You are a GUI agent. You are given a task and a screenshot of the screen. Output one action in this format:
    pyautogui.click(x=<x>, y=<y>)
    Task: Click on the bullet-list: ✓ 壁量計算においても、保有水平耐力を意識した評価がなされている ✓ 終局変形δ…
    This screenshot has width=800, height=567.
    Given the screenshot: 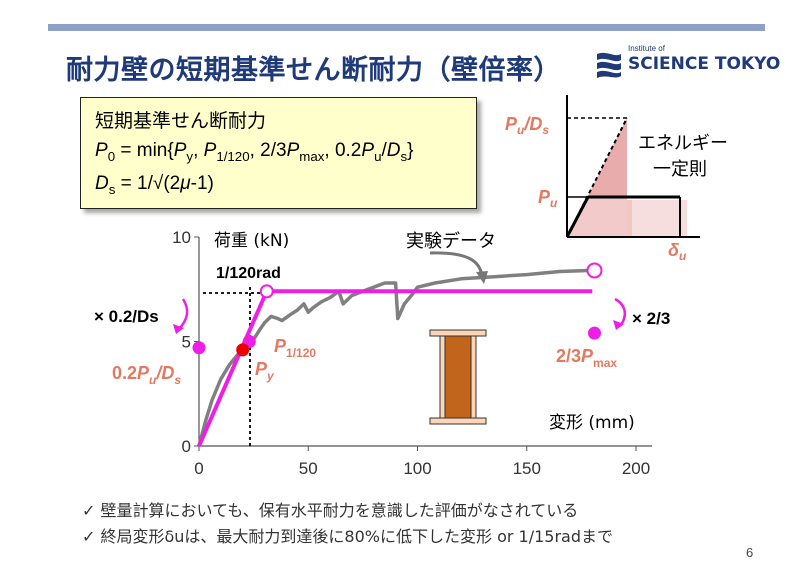 What is the action you would take?
    pyautogui.click(x=347, y=523)
    